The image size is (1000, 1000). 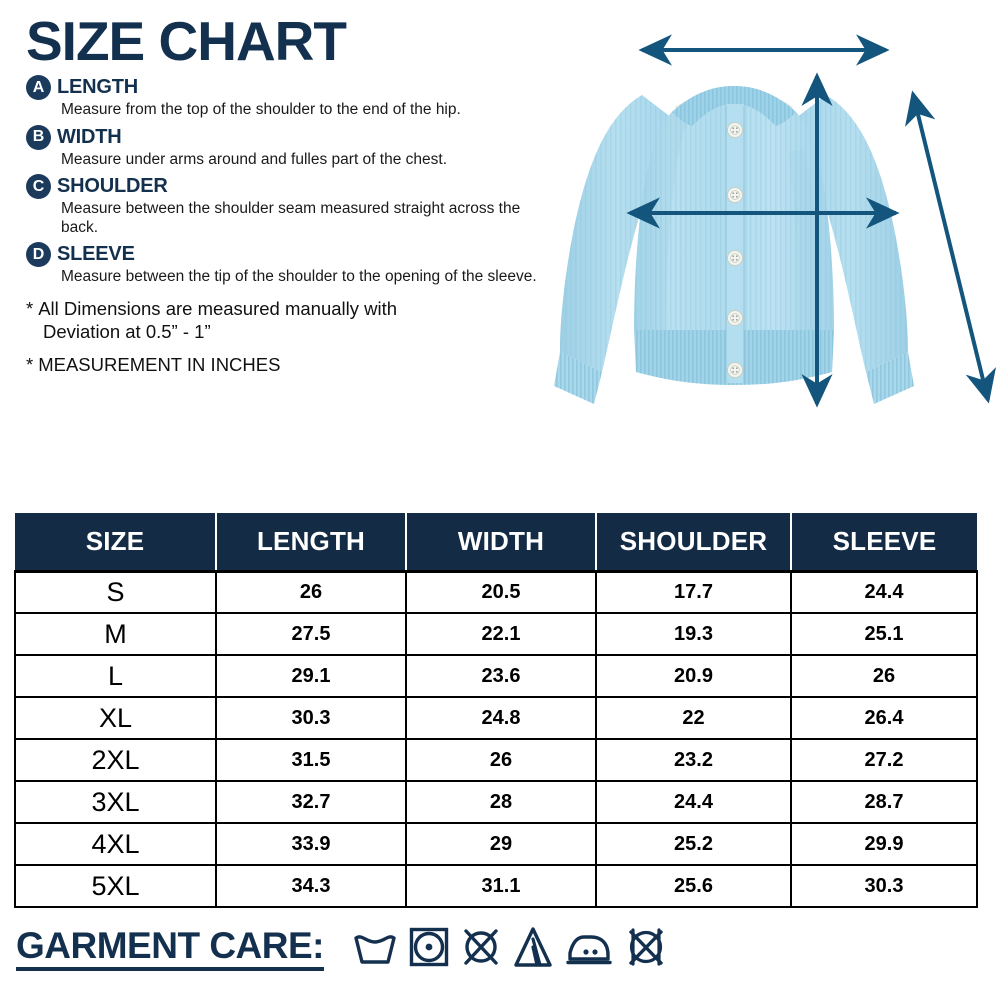 What do you see at coordinates (311, 543) in the screenshot?
I see `column-header-length: LENGTH` at bounding box center [311, 543].